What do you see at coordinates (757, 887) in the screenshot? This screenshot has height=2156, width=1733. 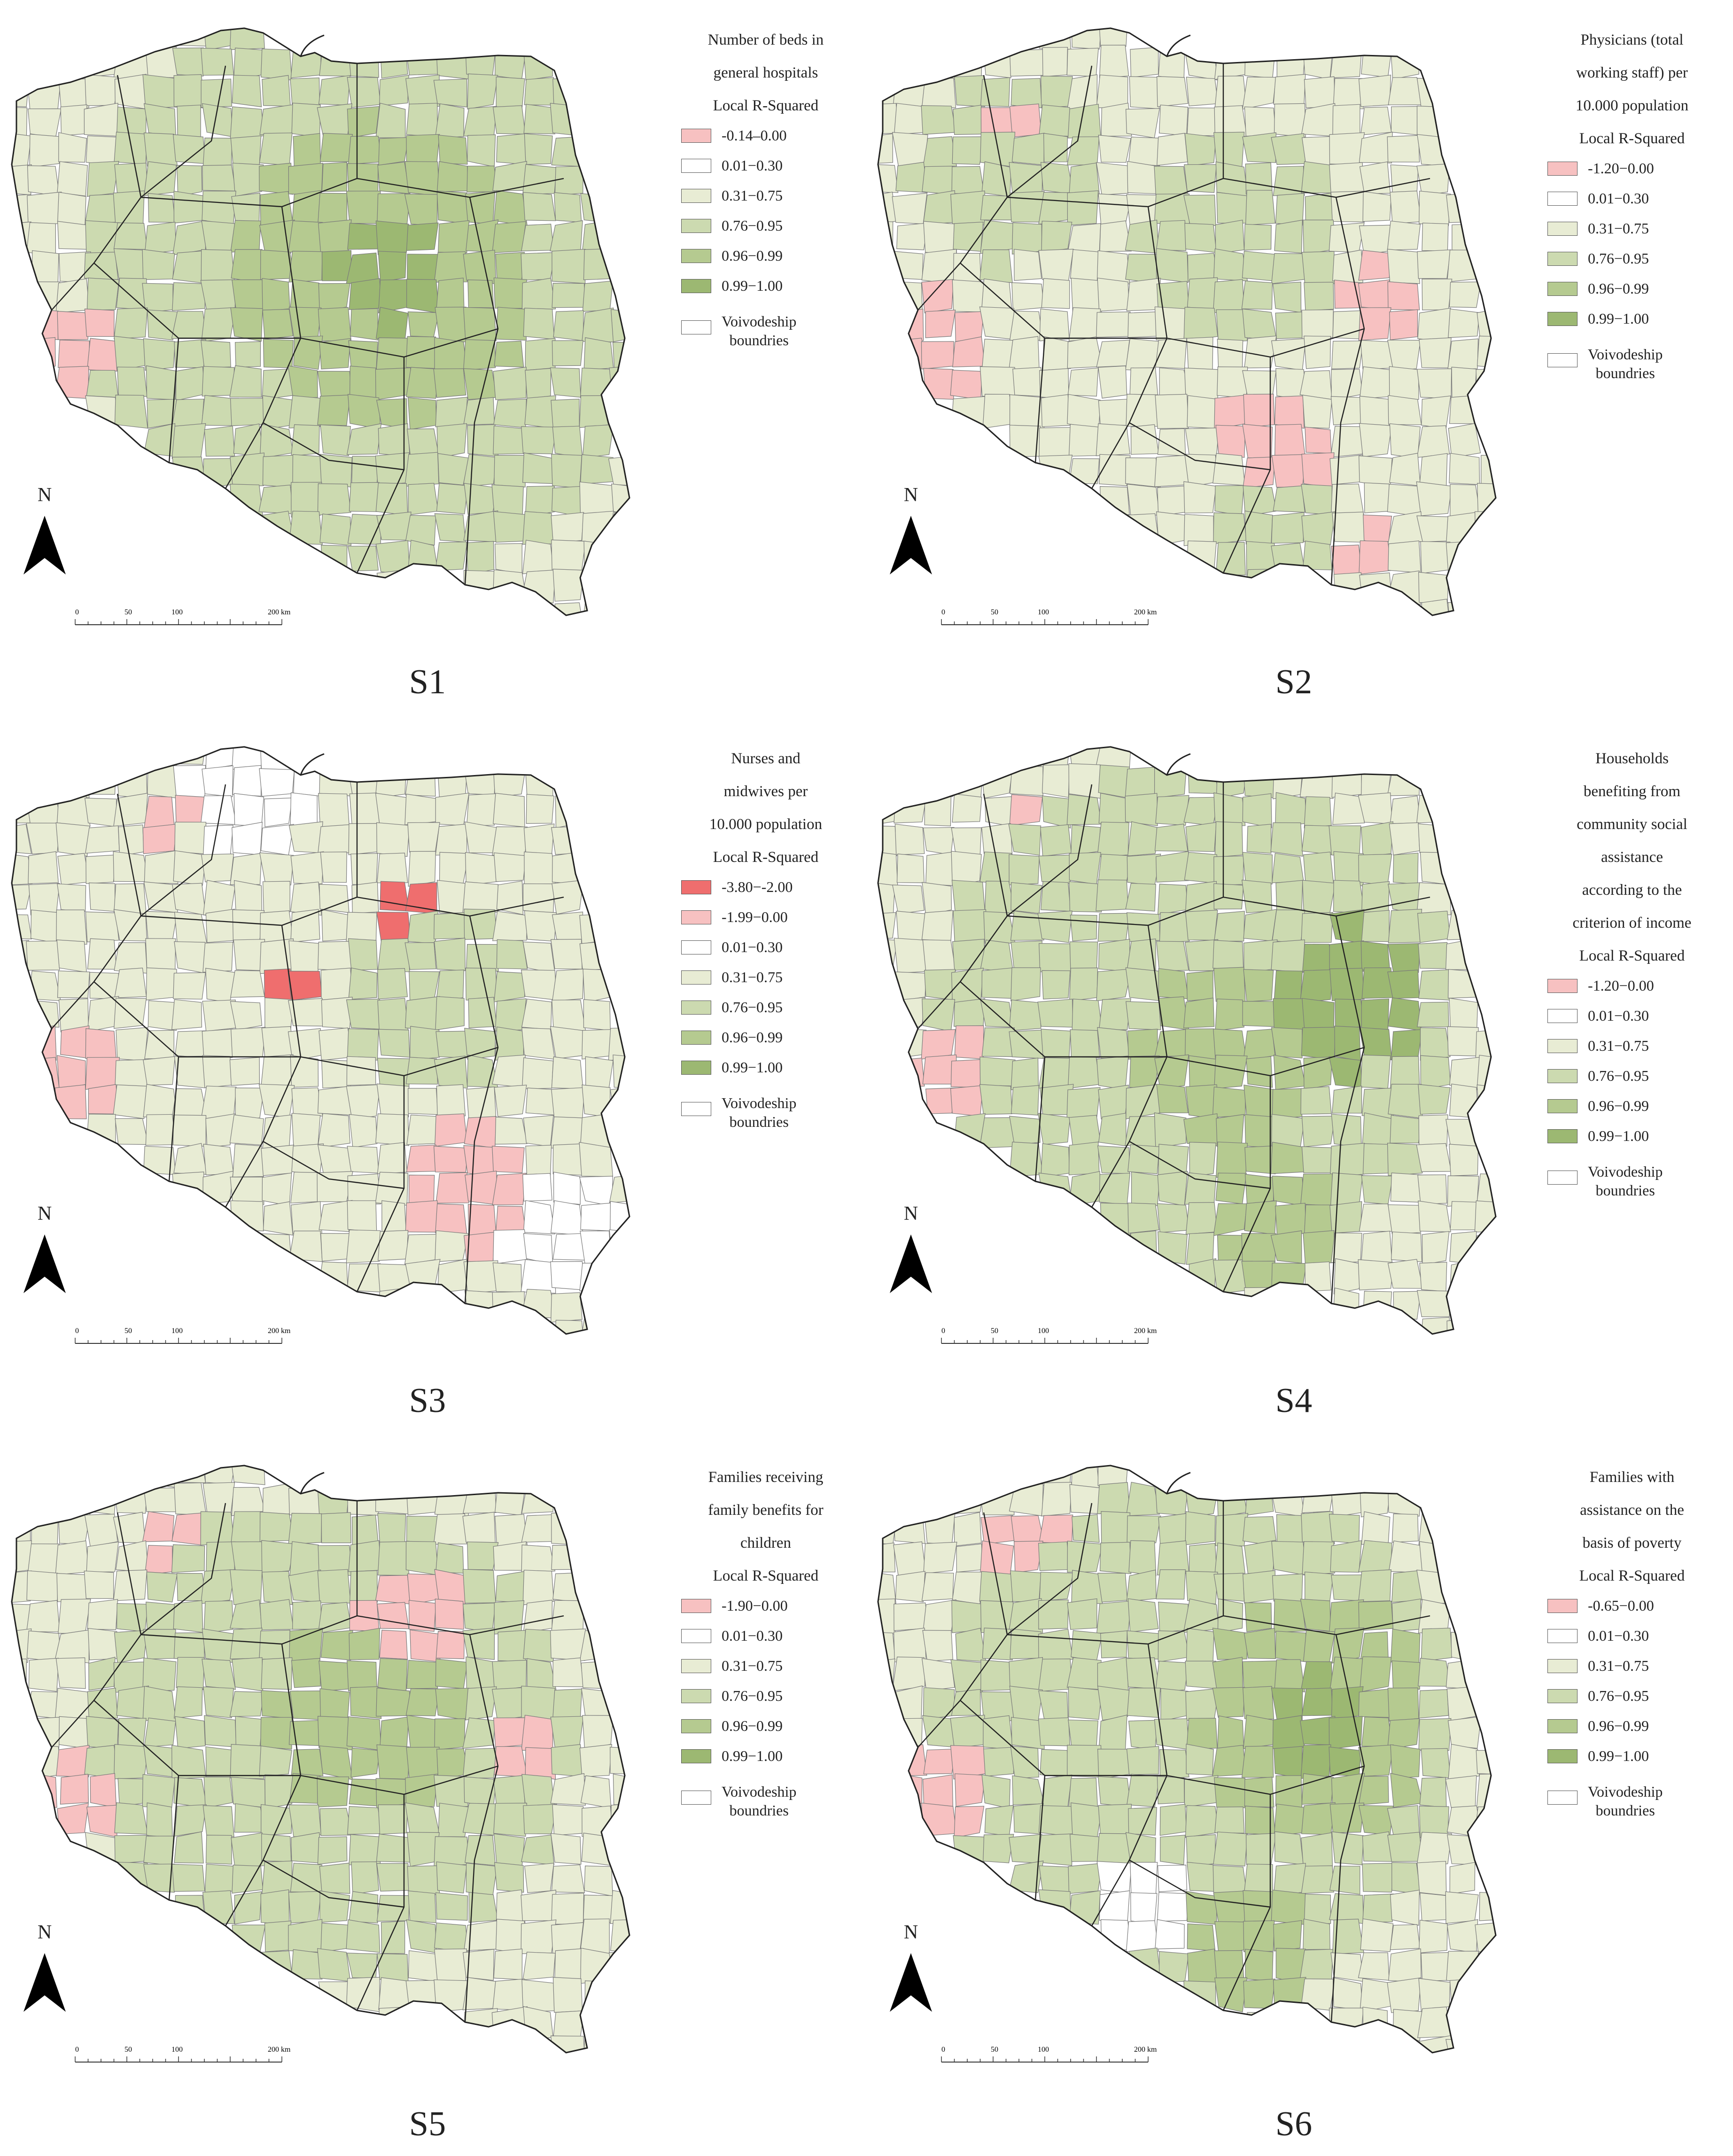 I see `legend-label: -3.80−-2.00` at bounding box center [757, 887].